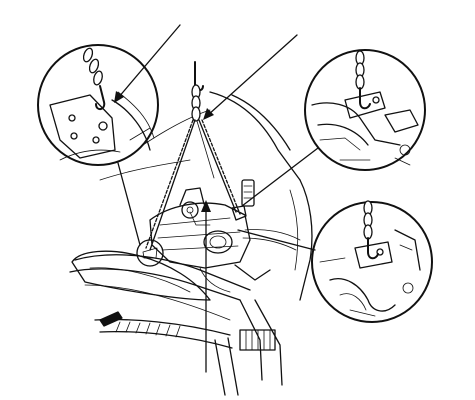  Describe the element at coordinates (150, 253) in the screenshot. I see `front-hook-callout-circle` at that location.